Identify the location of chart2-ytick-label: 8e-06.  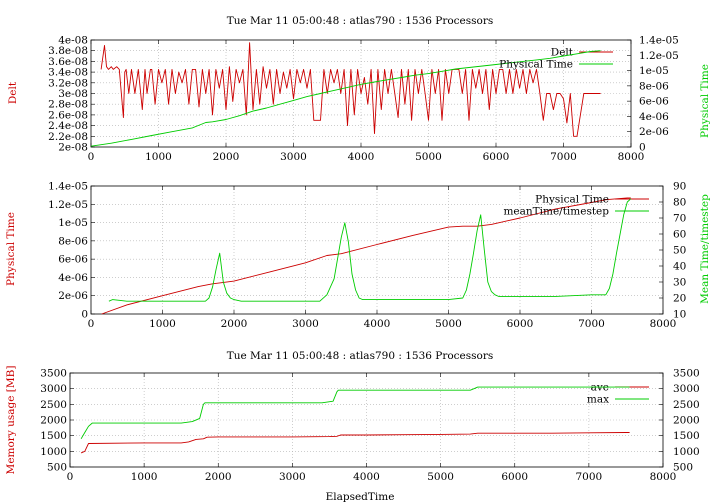
(73, 241).